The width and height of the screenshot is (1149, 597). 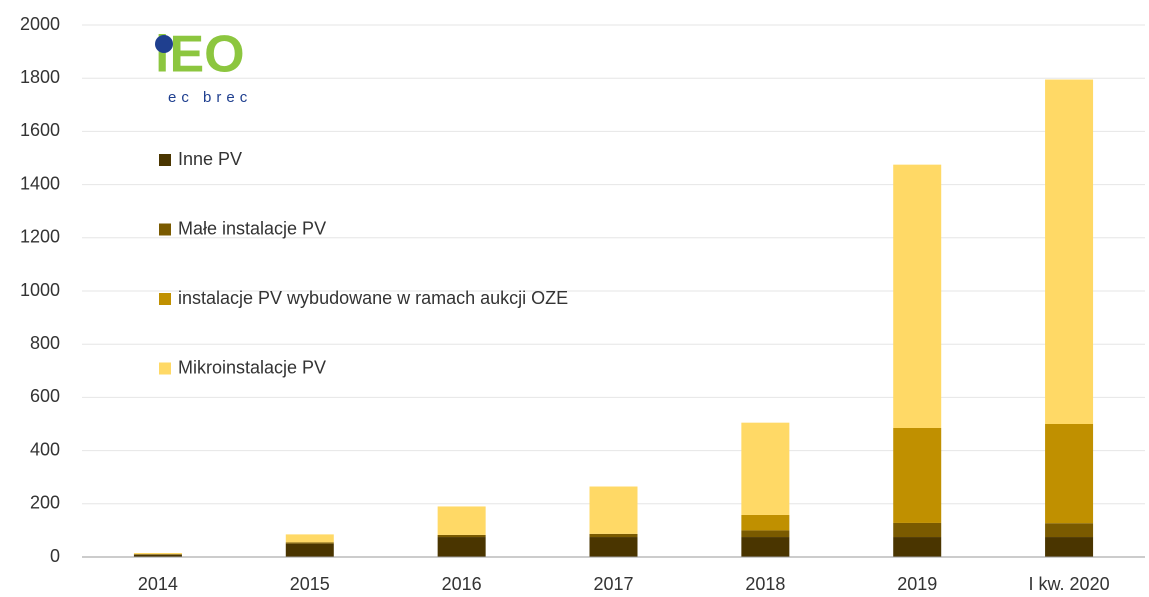 I want to click on y-tick-label: 1600, so click(x=40, y=130).